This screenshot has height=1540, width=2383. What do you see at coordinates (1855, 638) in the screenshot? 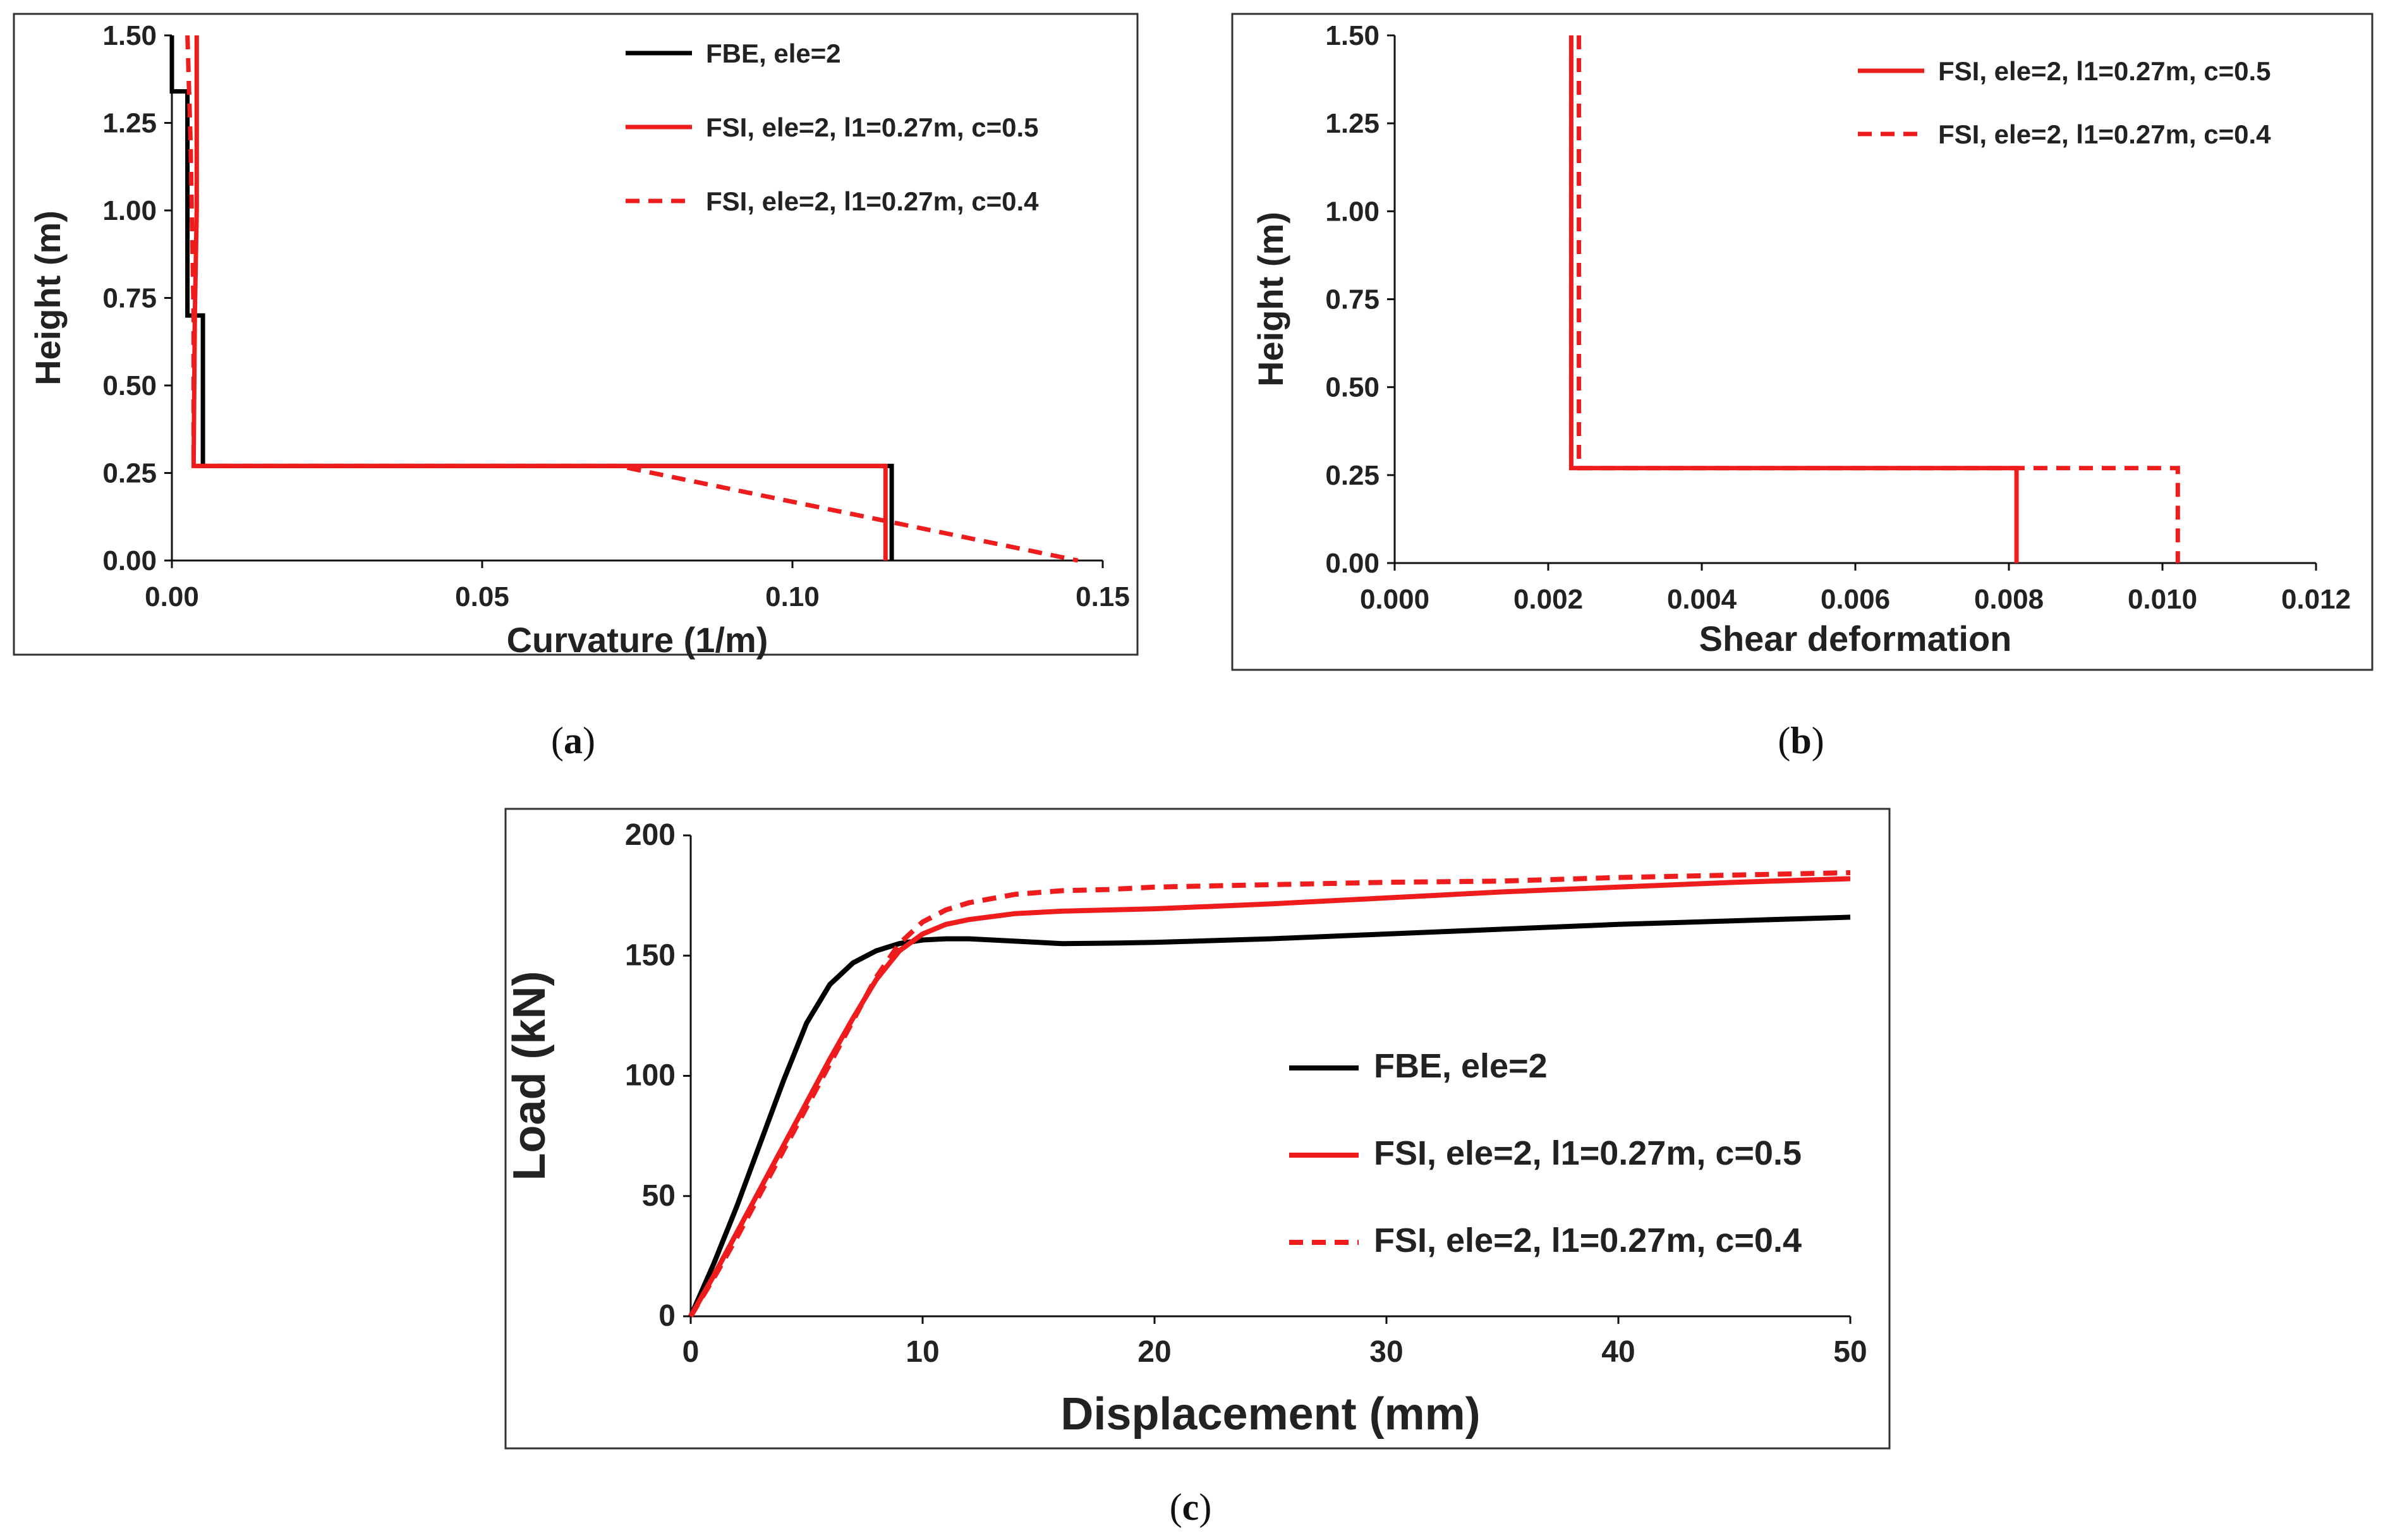
I see `x-axis-label: Shear deformation` at bounding box center [1855, 638].